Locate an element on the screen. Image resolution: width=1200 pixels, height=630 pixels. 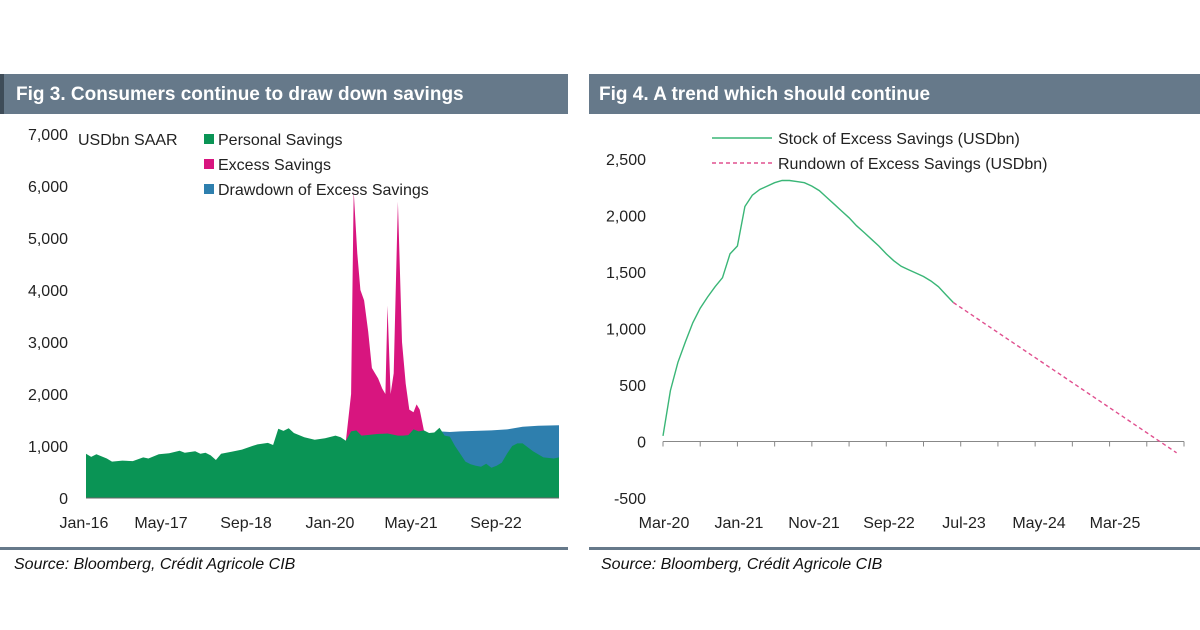
fig3-ytick-label: 1,000 is located at coordinates (48, 447).